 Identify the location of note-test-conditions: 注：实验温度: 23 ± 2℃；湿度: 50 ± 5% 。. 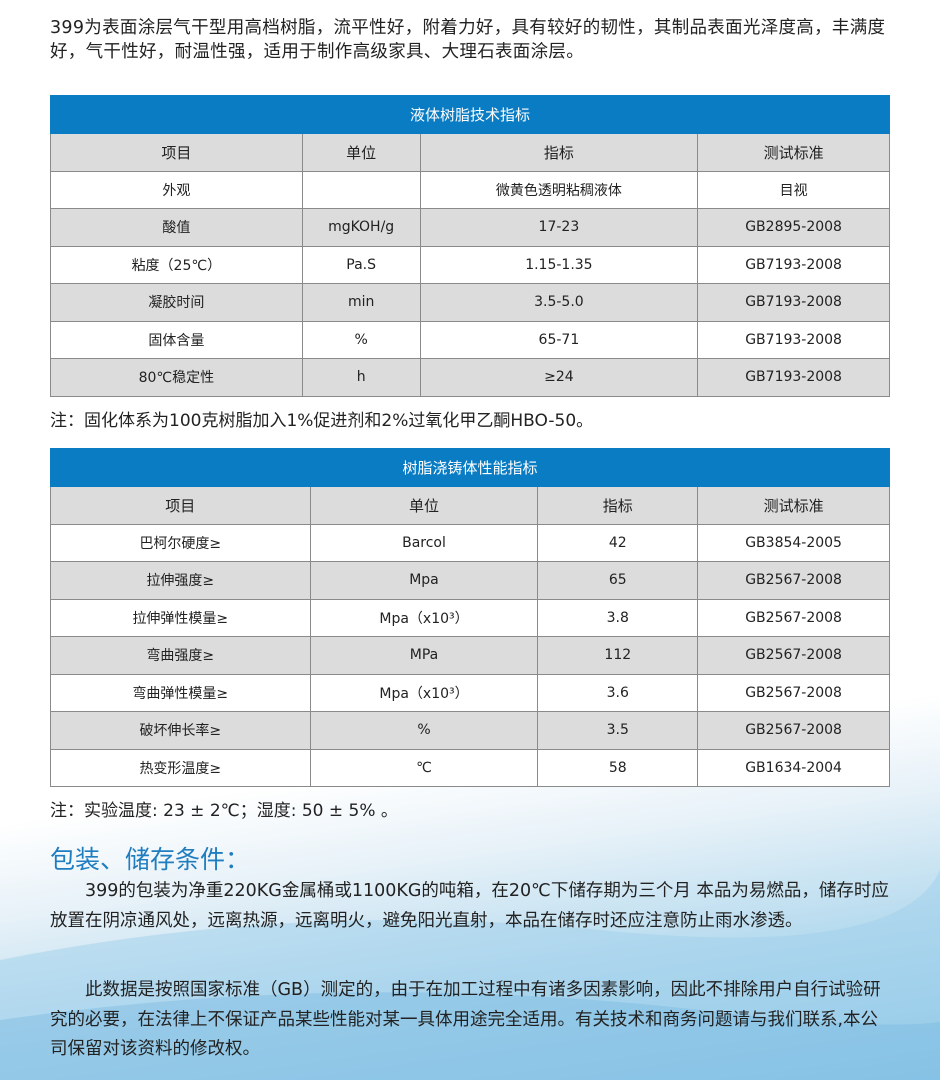
(224, 811).